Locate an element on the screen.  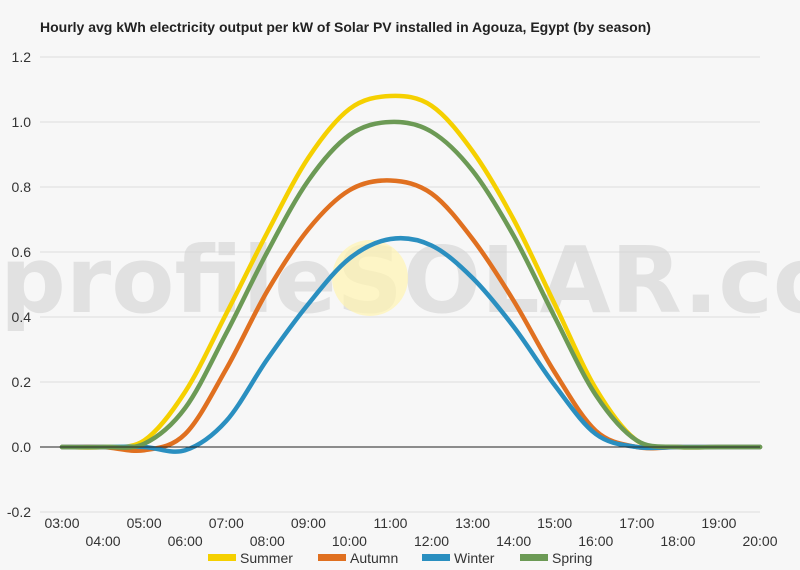
x-tick-label: 12:00 is located at coordinates (431, 541).